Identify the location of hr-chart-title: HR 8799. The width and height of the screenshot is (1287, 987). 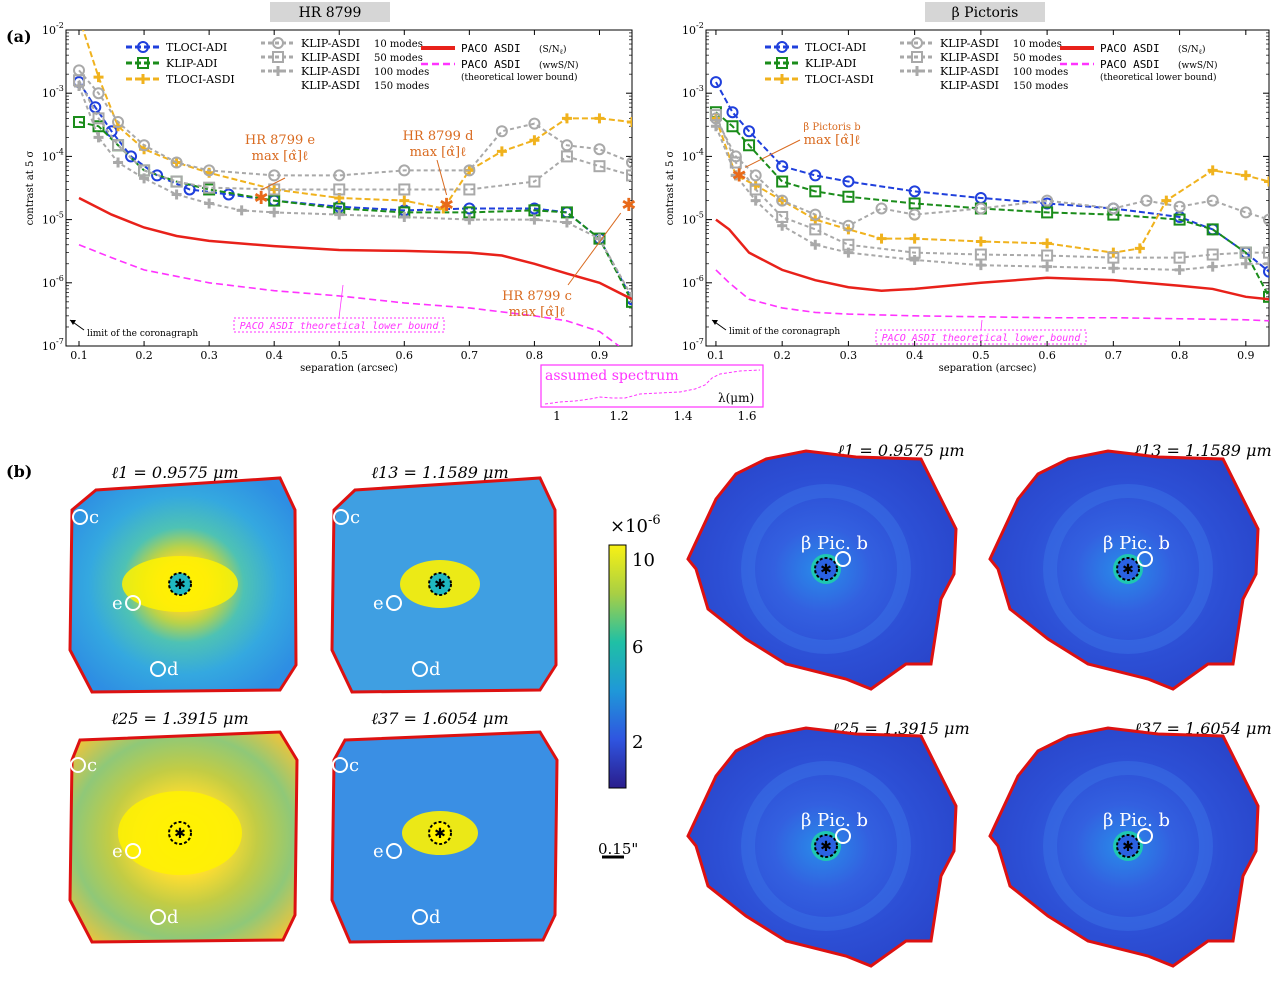
(330, 13).